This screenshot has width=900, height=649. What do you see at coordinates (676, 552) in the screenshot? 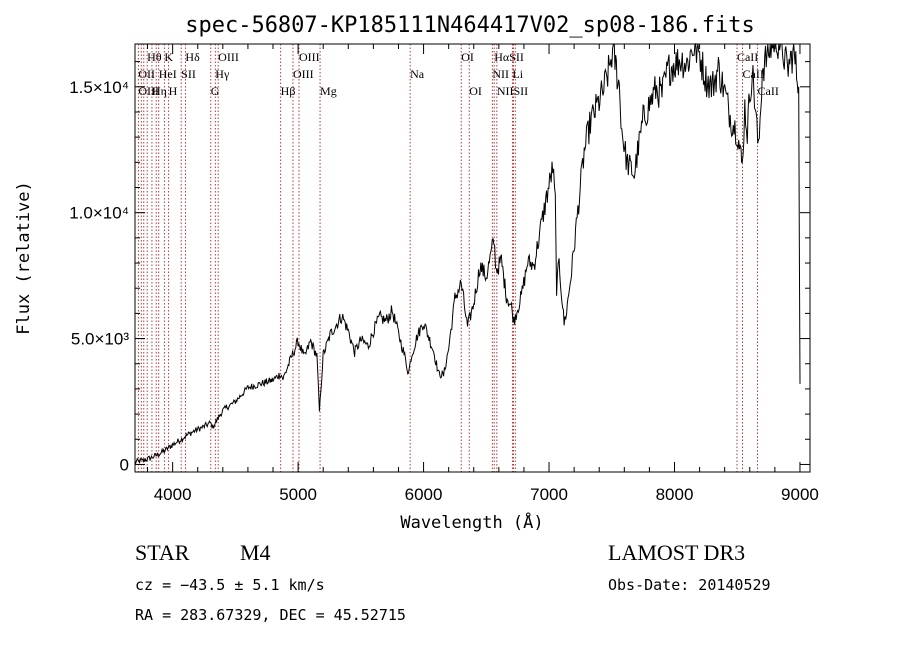
I see `survey-name: LAMOST DR3` at bounding box center [676, 552].